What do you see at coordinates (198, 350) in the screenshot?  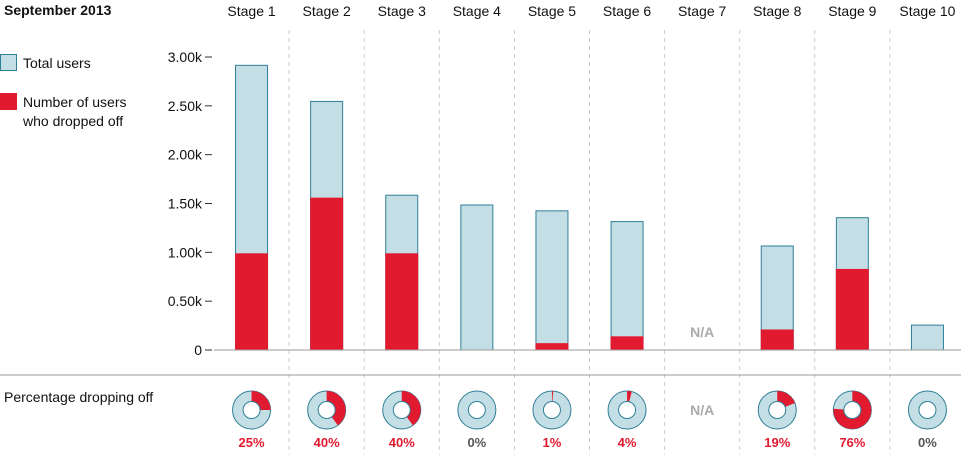 I see `y-tick-label: 0` at bounding box center [198, 350].